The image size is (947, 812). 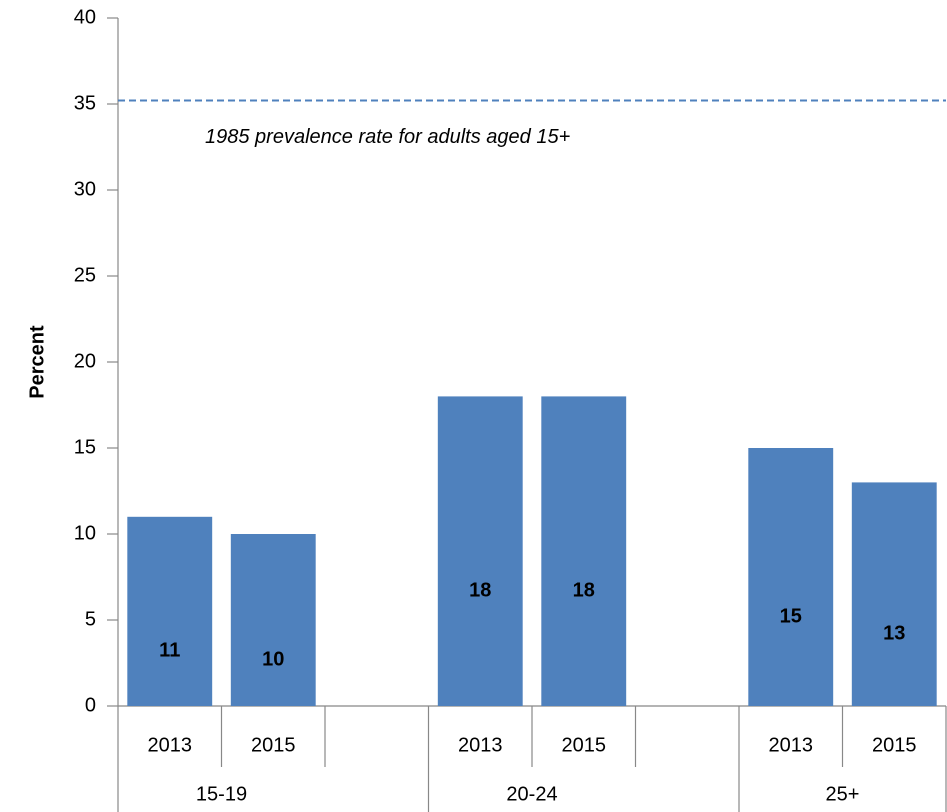 What do you see at coordinates (85, 275) in the screenshot?
I see `y-tick-label: 25` at bounding box center [85, 275].